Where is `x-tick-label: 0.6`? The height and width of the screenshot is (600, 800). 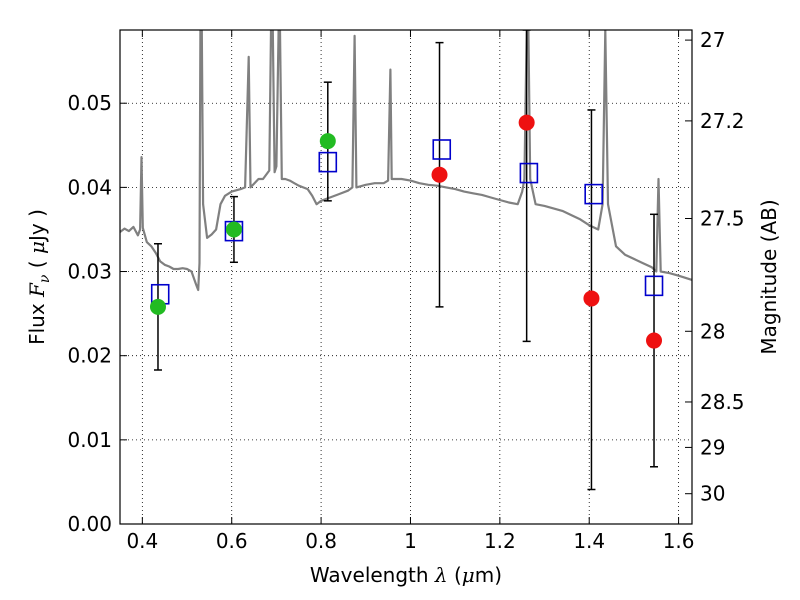
x-tick-label: 0.6 is located at coordinates (232, 541).